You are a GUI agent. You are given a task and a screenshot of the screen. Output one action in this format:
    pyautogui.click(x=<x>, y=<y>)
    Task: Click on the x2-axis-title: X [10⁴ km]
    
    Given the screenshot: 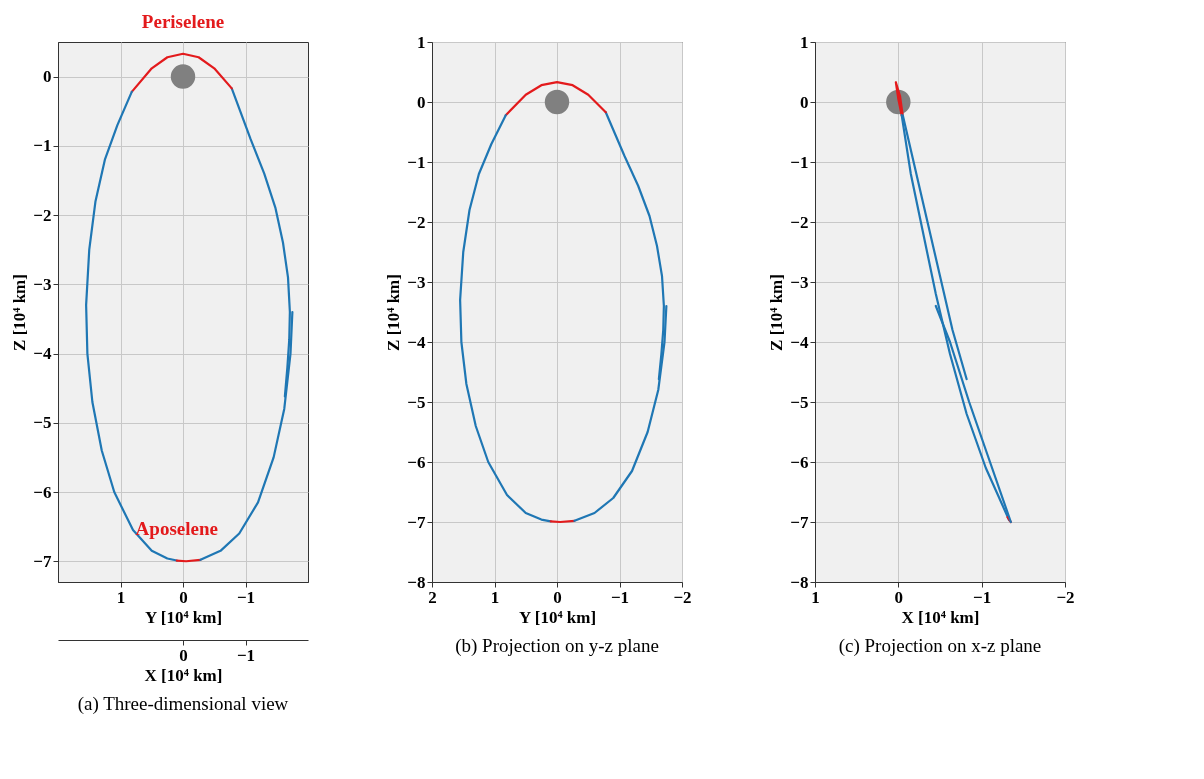 What is the action you would take?
    pyautogui.click(x=183, y=675)
    